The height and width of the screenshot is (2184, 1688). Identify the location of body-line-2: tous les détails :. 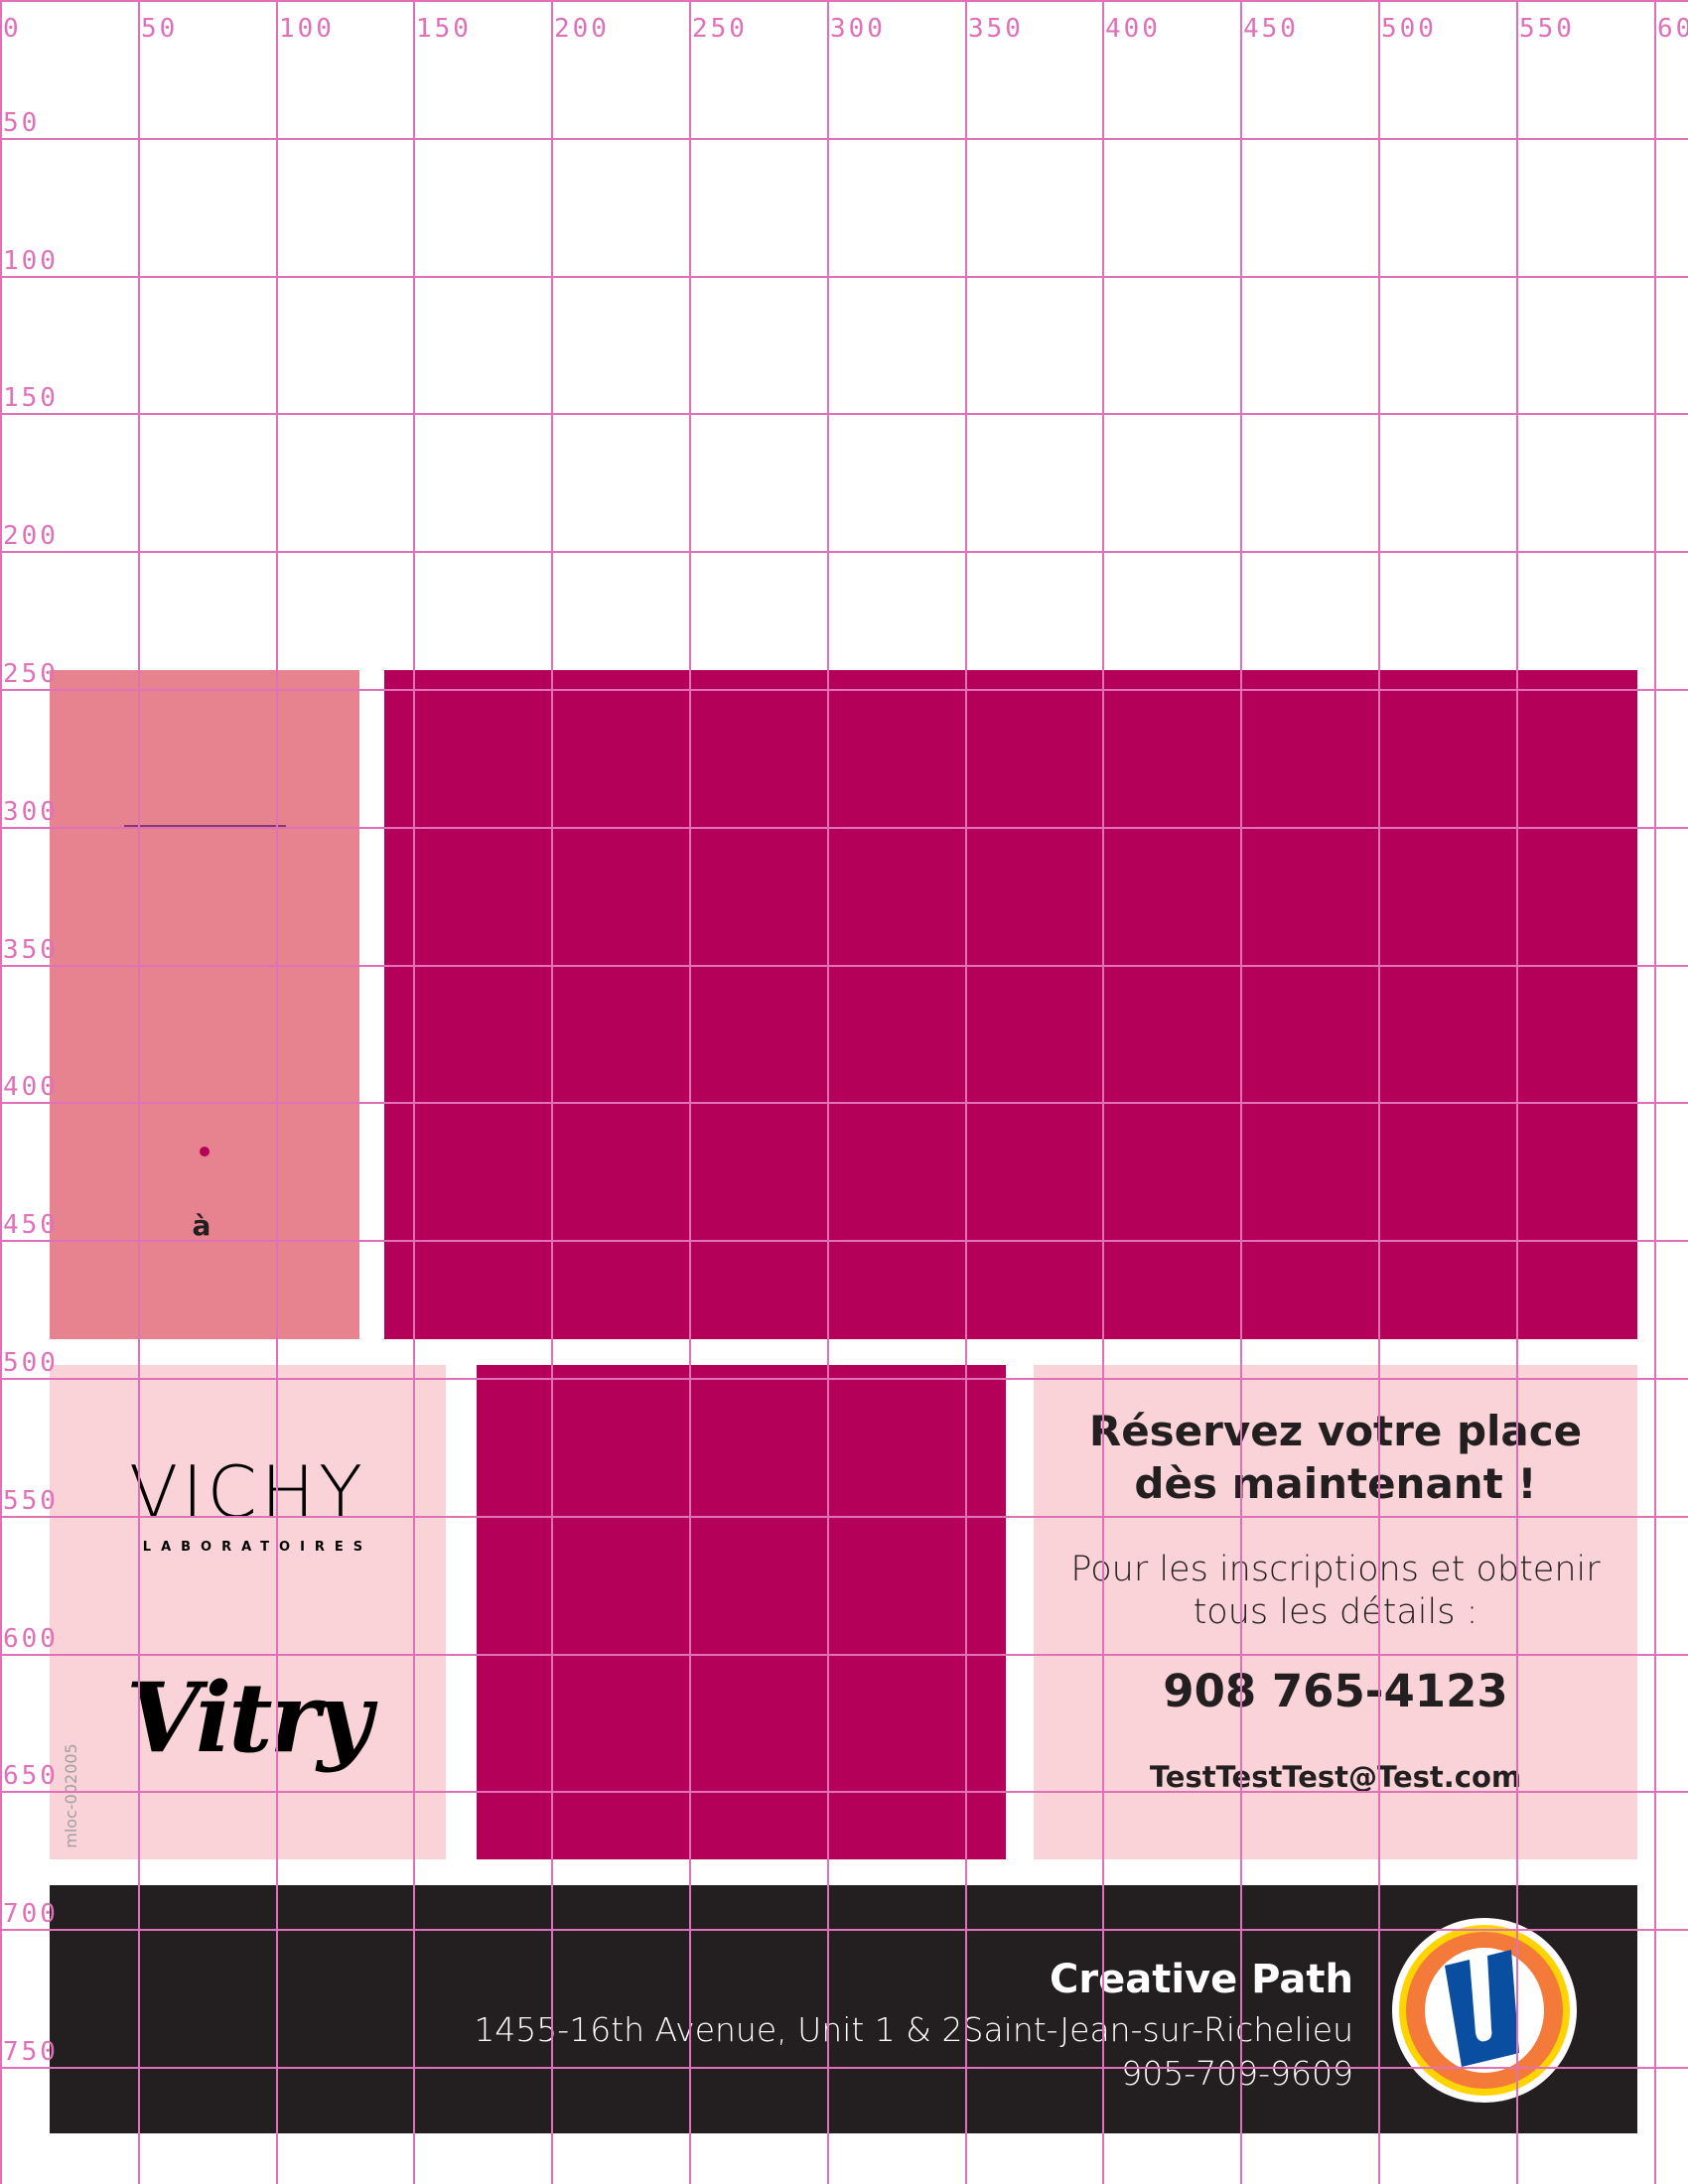
(1335, 1612).